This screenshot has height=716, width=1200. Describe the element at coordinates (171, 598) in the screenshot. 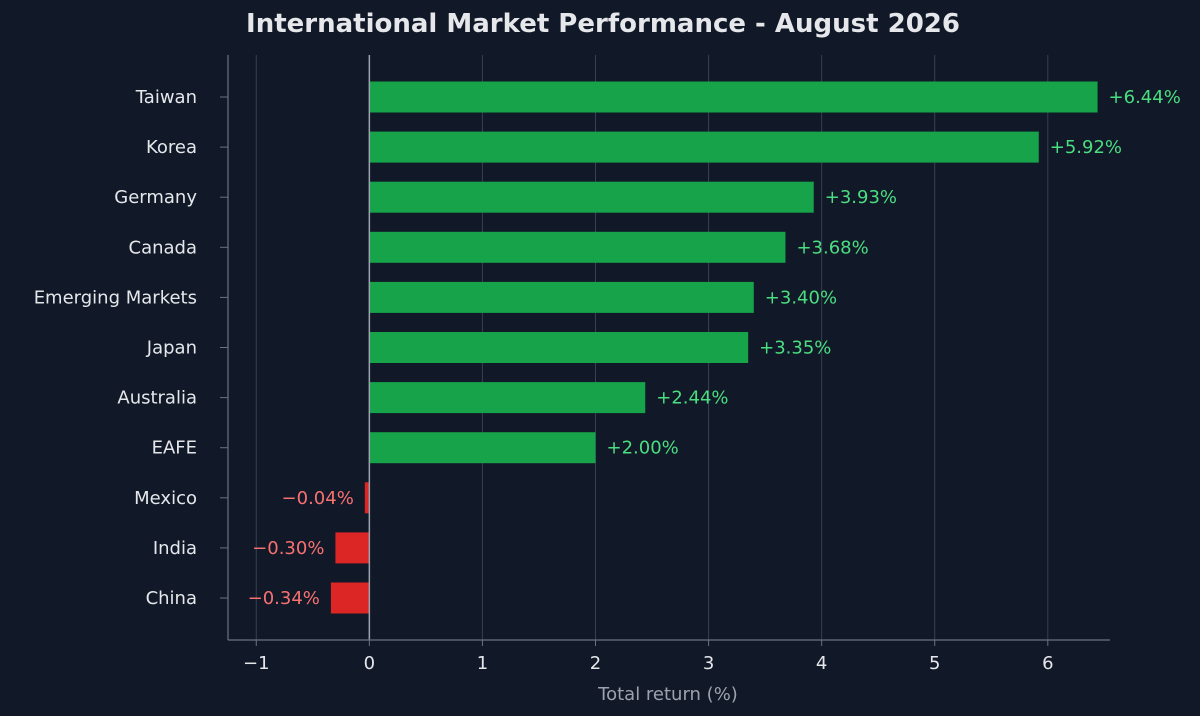

I see `category-label: China` at that location.